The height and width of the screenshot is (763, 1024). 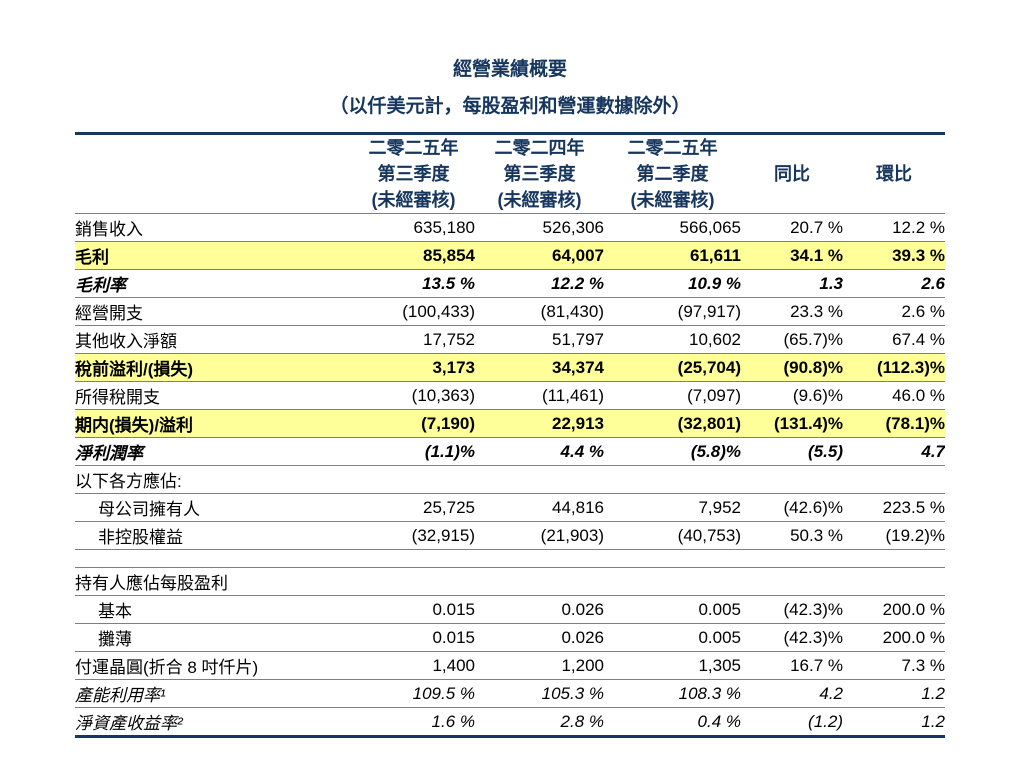 I want to click on column-header-line: 第三季度, so click(x=413, y=174).